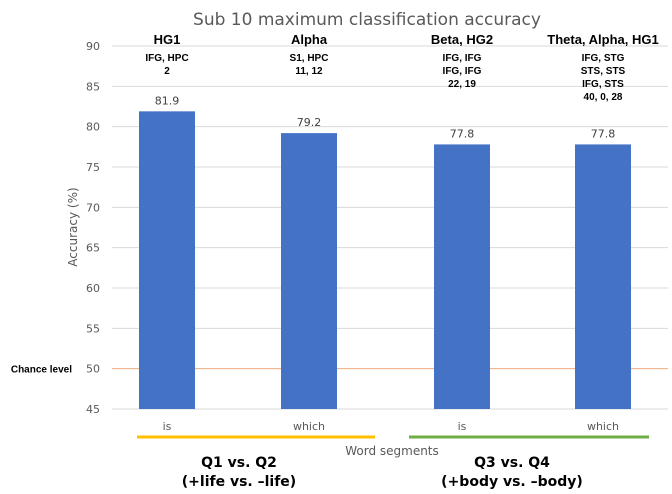 The height and width of the screenshot is (494, 672). Describe the element at coordinates (93, 288) in the screenshot. I see `y-tick-label: 60` at that location.